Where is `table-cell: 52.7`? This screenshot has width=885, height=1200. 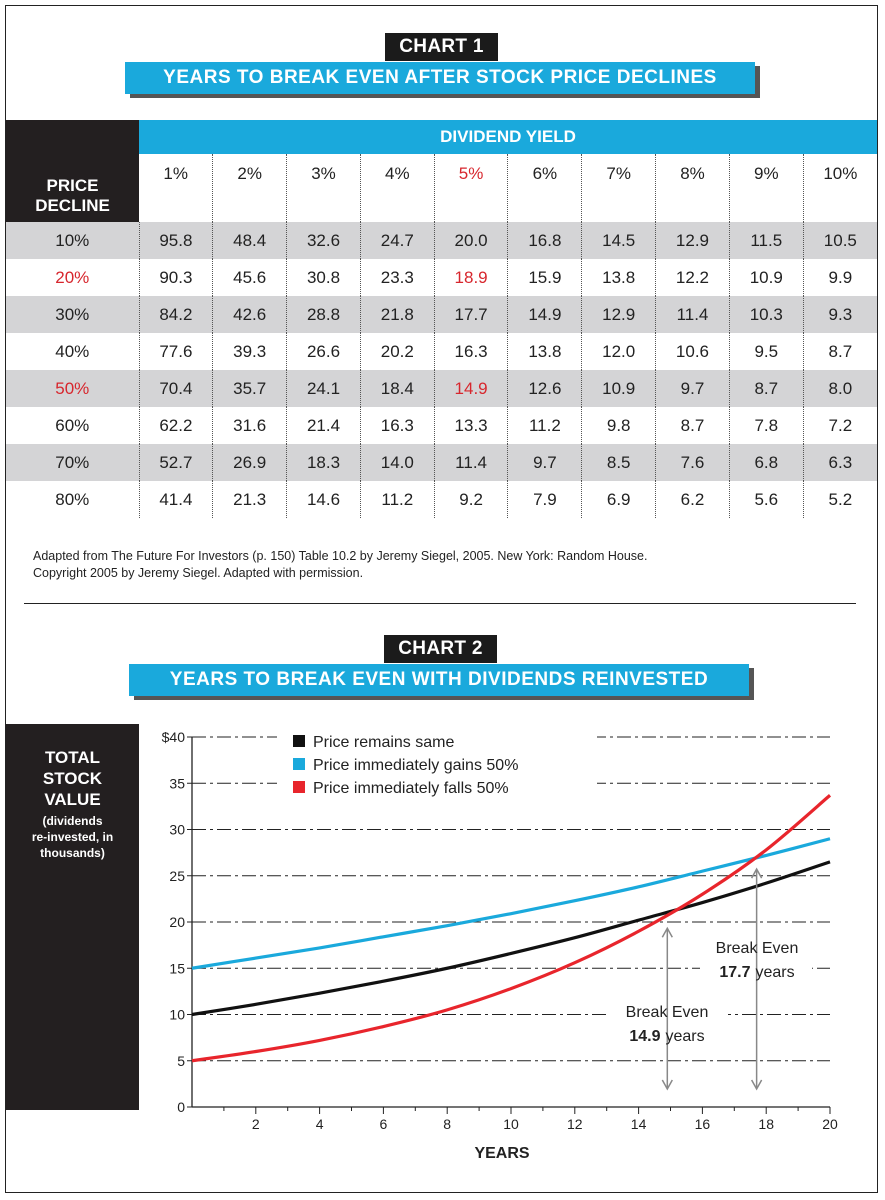 table-cell: 52.7 is located at coordinates (176, 462).